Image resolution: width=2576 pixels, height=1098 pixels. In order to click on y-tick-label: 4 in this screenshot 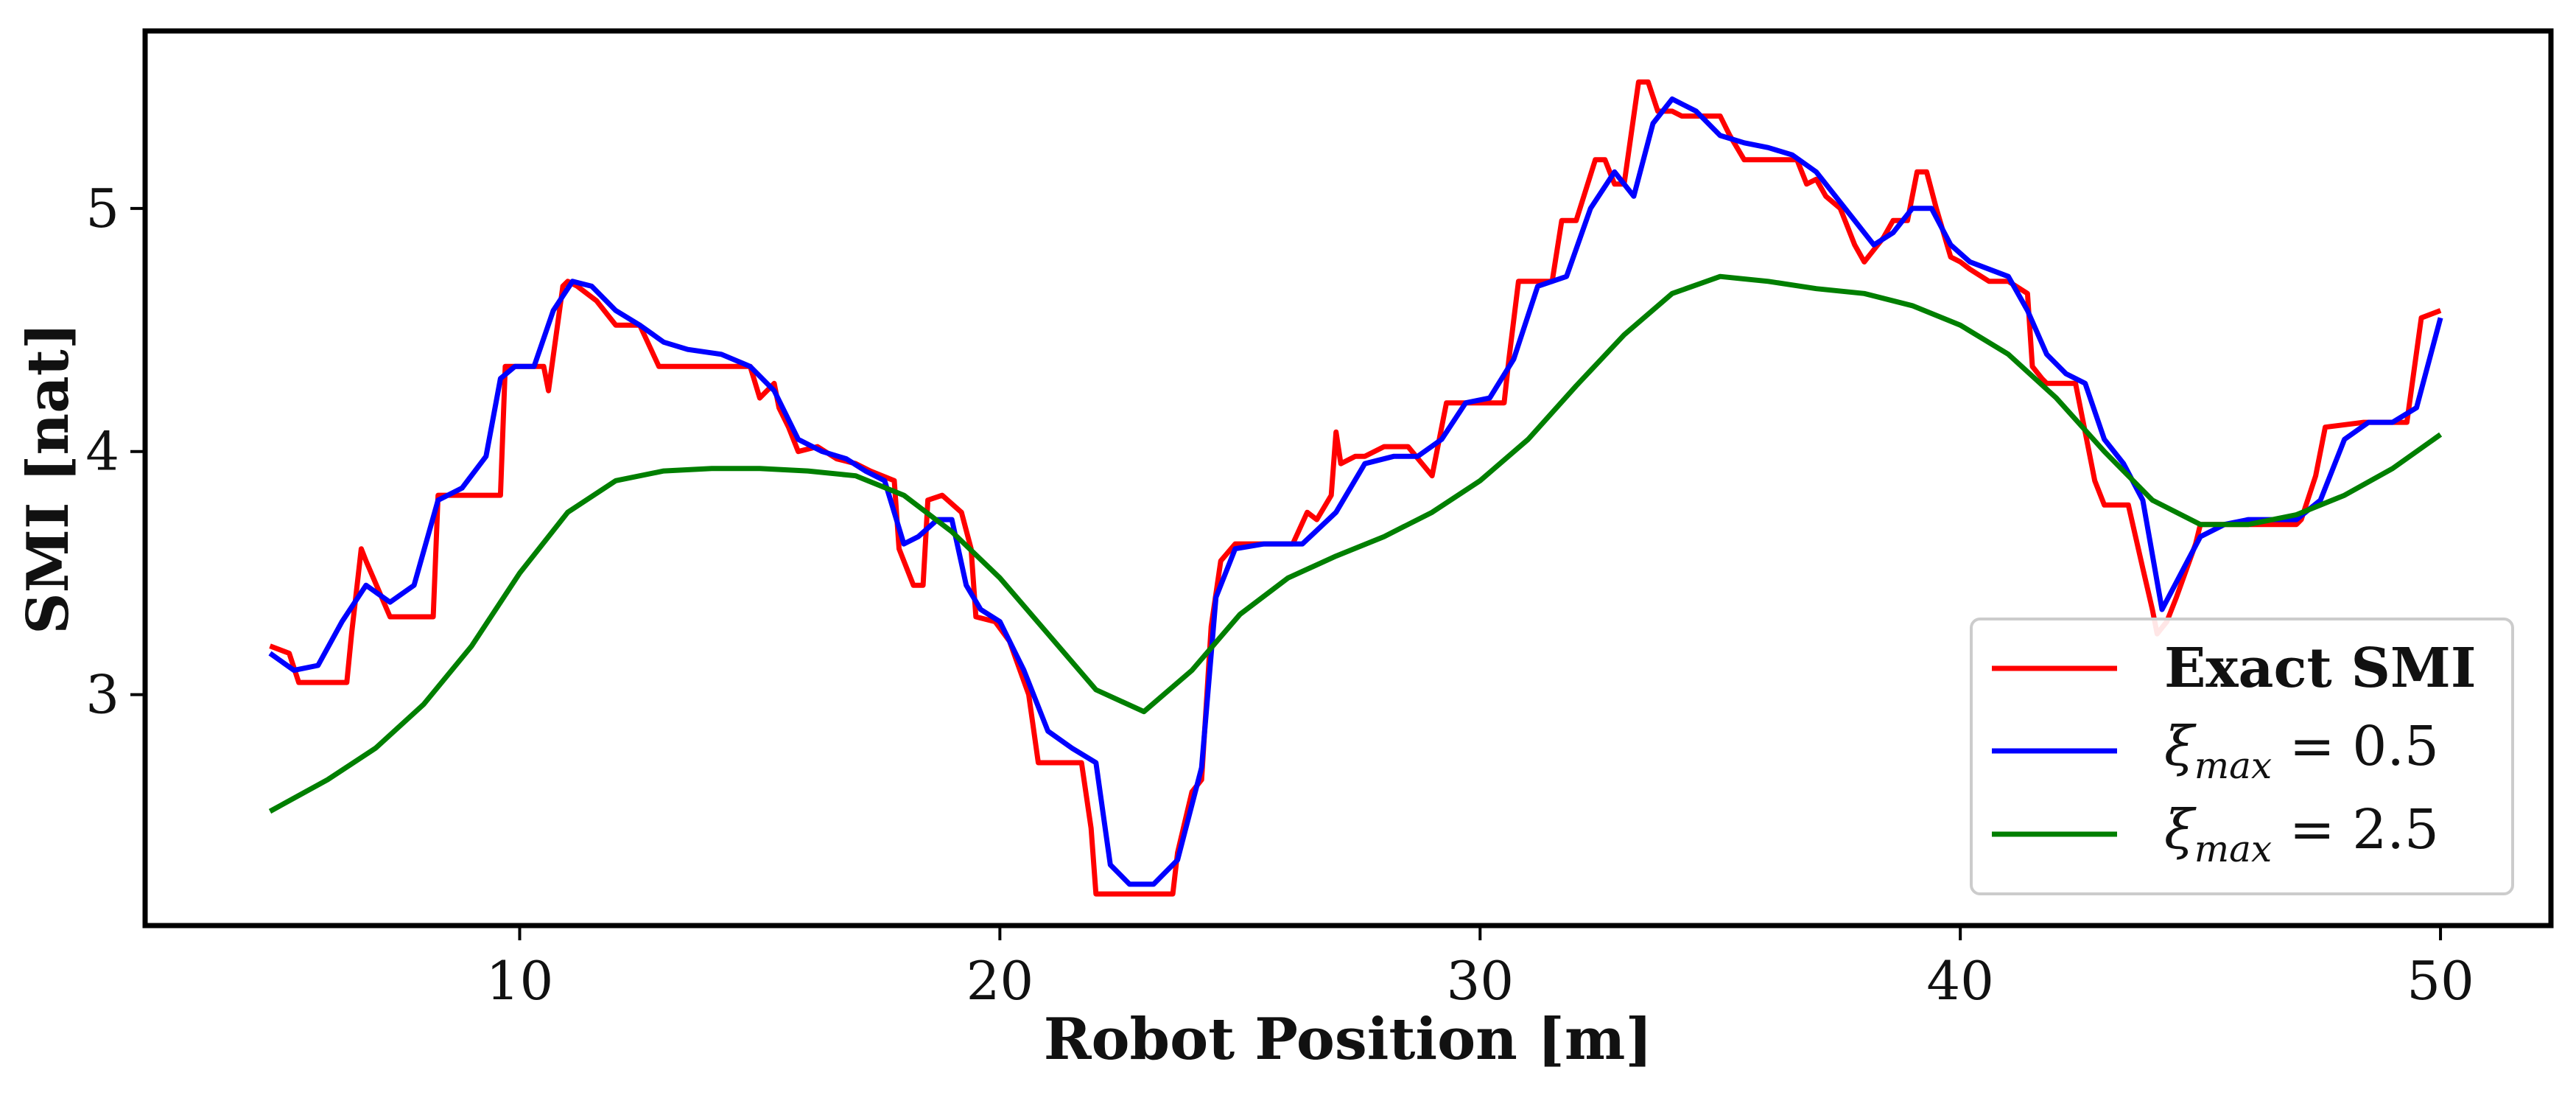, I will do `click(102, 452)`.